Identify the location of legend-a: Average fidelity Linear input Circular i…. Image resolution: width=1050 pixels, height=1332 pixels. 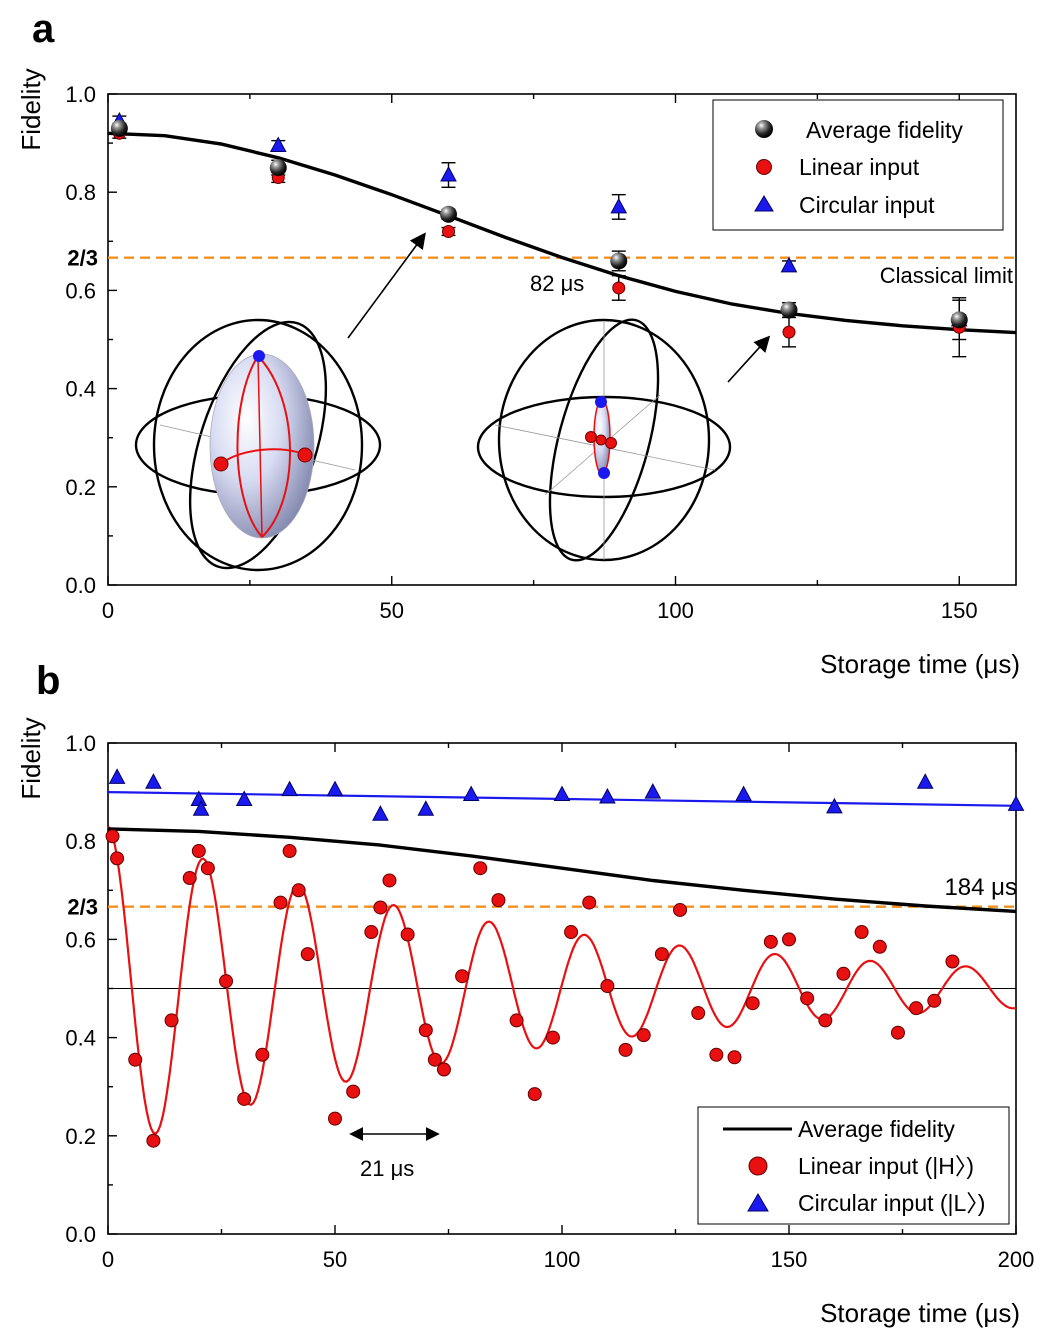
(858, 165).